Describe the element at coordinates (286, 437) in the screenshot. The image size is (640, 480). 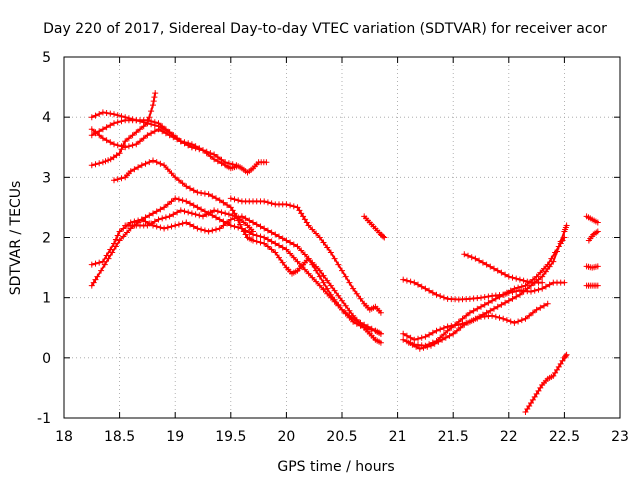
I see `x-tick-label: 20` at that location.